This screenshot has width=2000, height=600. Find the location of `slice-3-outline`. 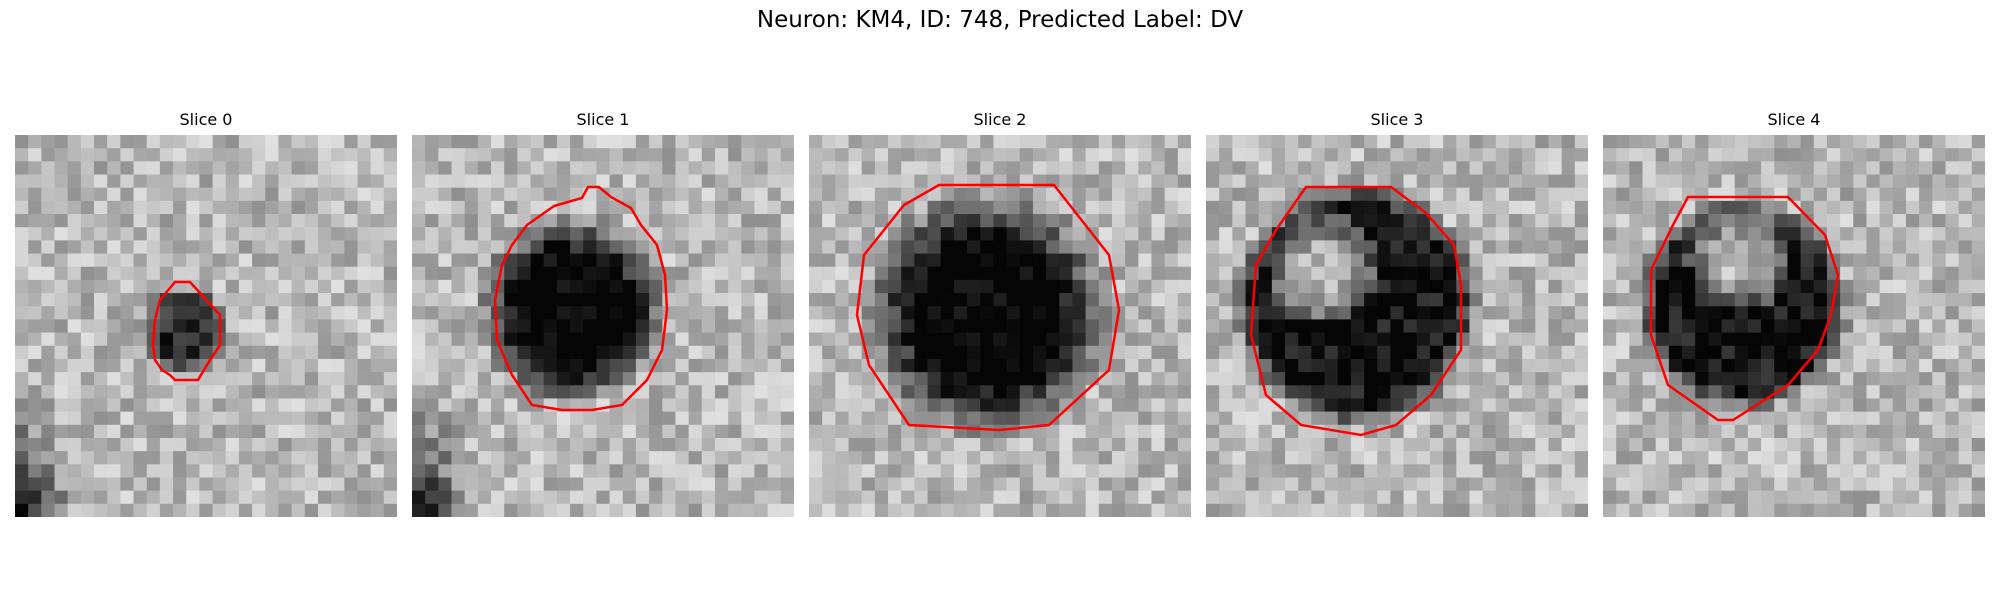

slice-3-outline is located at coordinates (1356, 311).